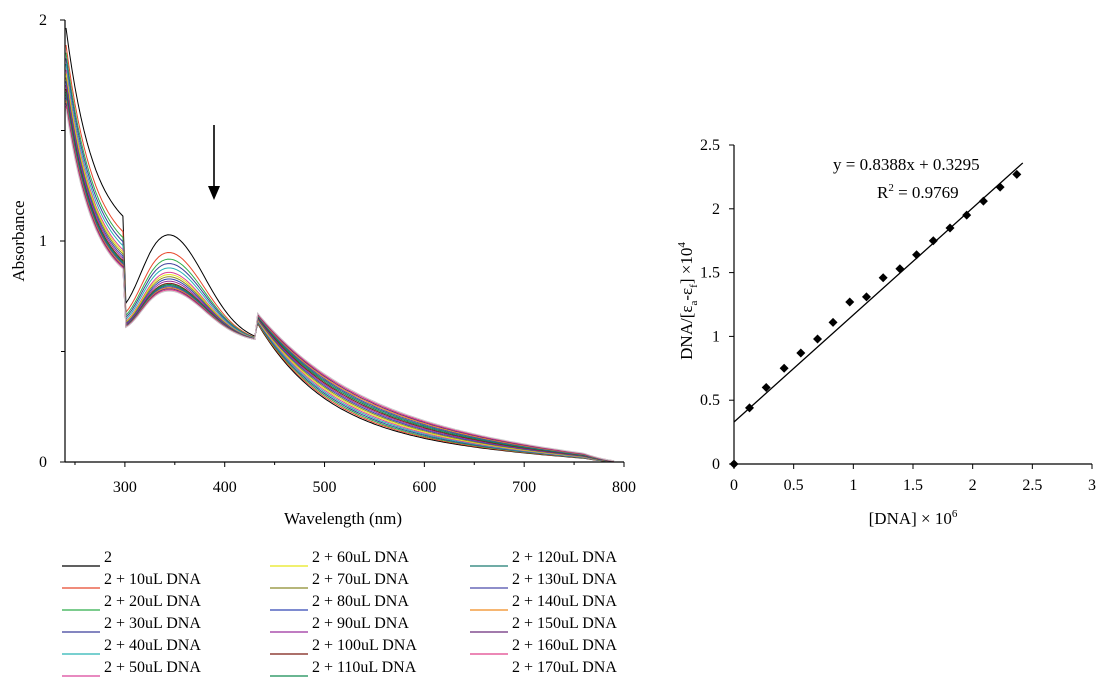  Describe the element at coordinates (360, 579) in the screenshot. I see `legend-label: 2 + 70uL DNA` at that location.